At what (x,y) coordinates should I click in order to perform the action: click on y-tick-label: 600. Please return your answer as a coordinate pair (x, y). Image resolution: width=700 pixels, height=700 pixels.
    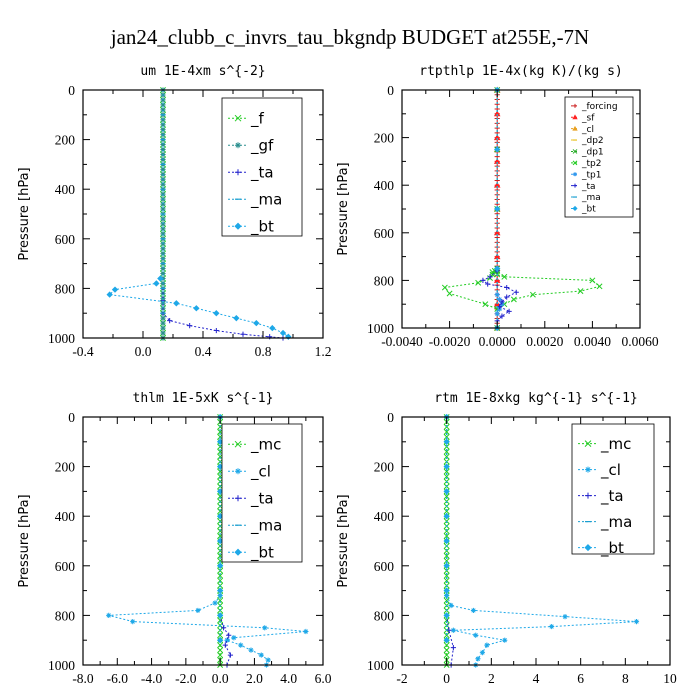
    Looking at the image, I should click on (65, 566).